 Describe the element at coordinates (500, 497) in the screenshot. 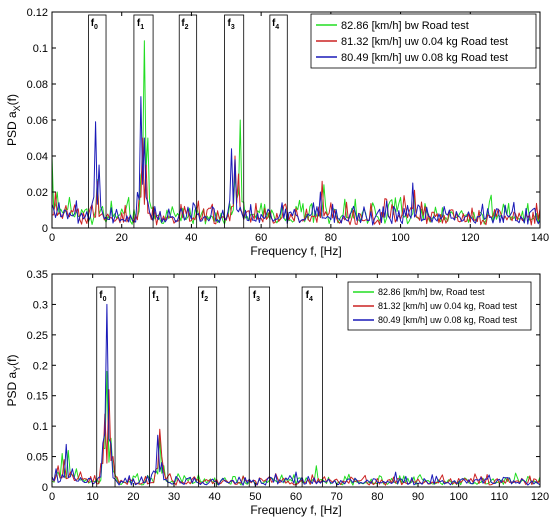

I see `x-tick-label: 110` at that location.